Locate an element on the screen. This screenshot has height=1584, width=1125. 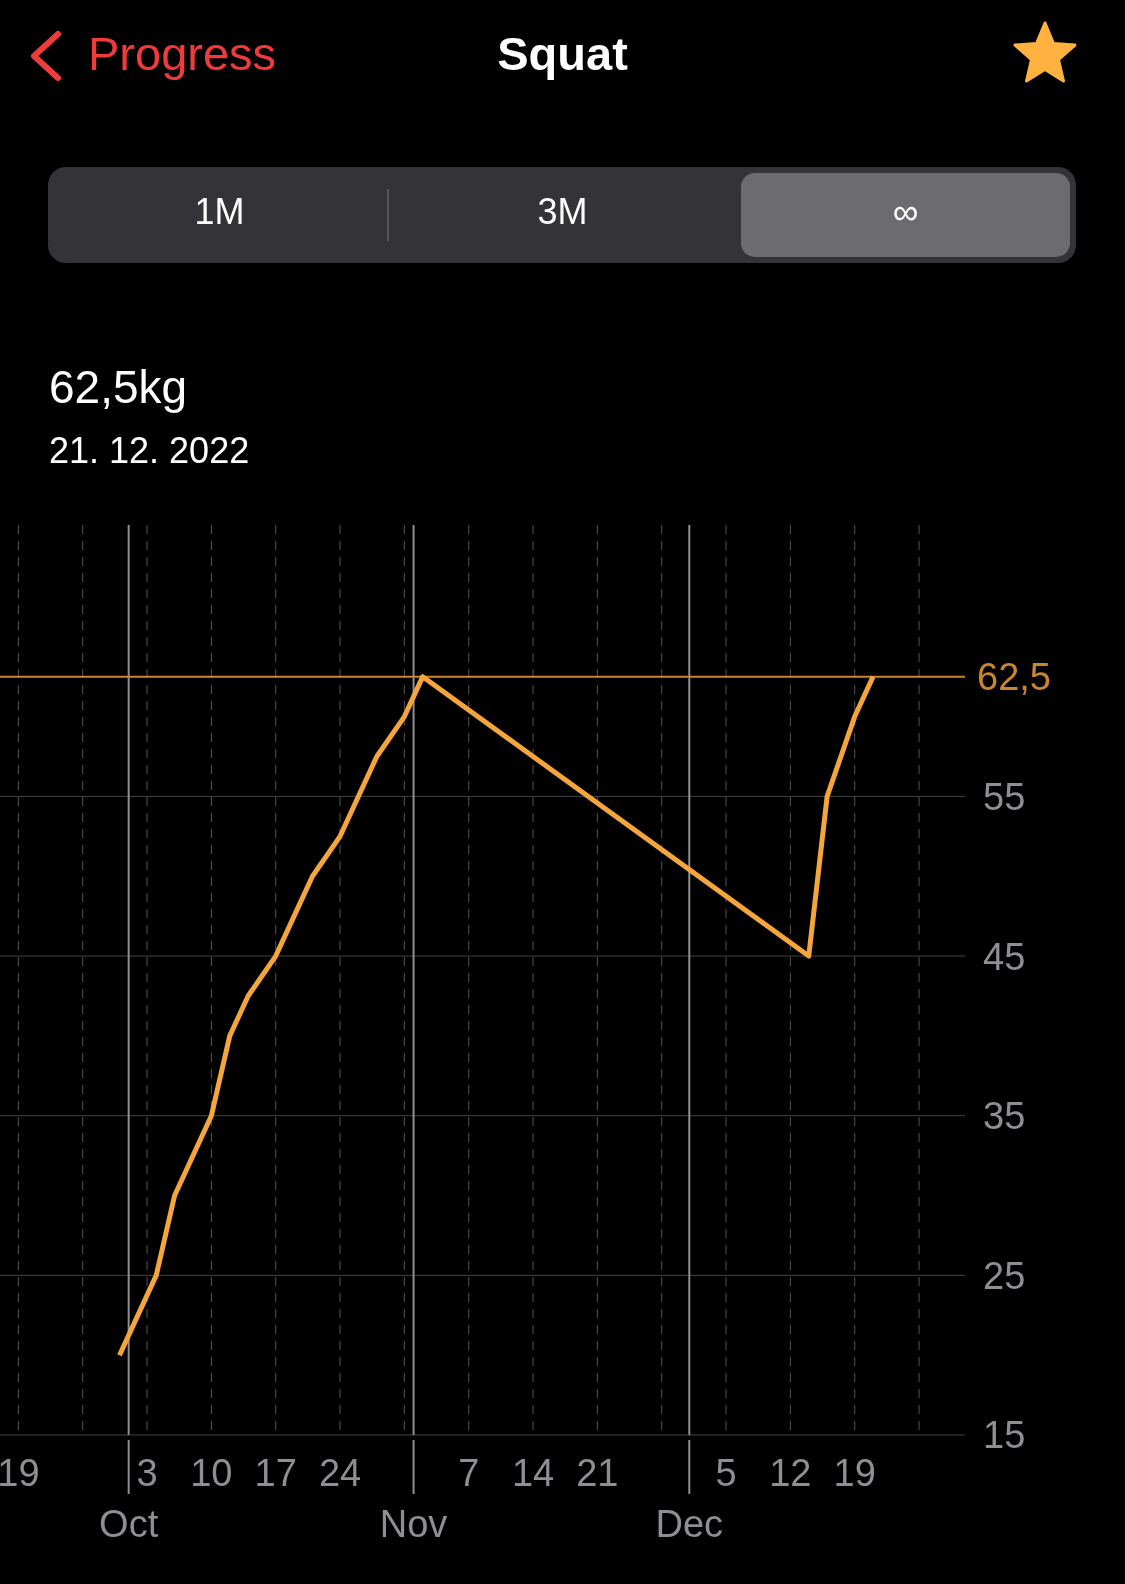
y-tick-label: 55 is located at coordinates (1004, 796).